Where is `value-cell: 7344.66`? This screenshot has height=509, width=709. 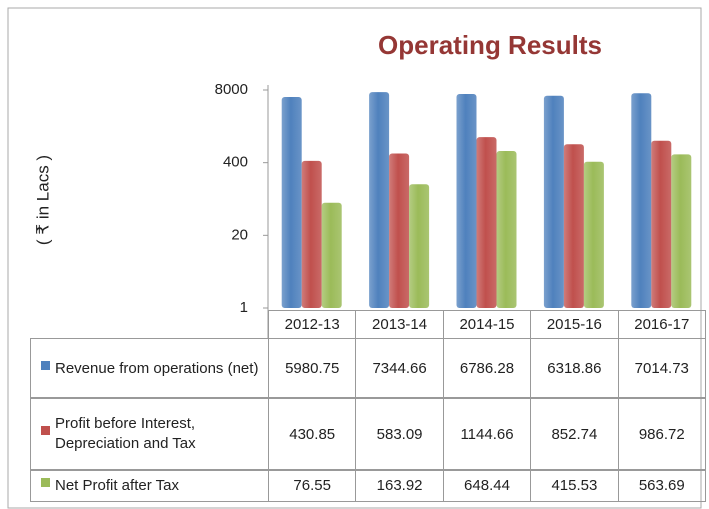
value-cell: 7344.66 is located at coordinates (399, 368).